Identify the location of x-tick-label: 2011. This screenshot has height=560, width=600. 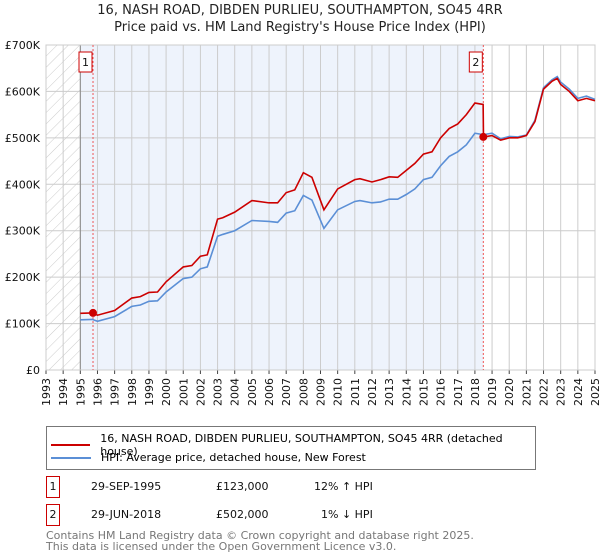
(355, 392).